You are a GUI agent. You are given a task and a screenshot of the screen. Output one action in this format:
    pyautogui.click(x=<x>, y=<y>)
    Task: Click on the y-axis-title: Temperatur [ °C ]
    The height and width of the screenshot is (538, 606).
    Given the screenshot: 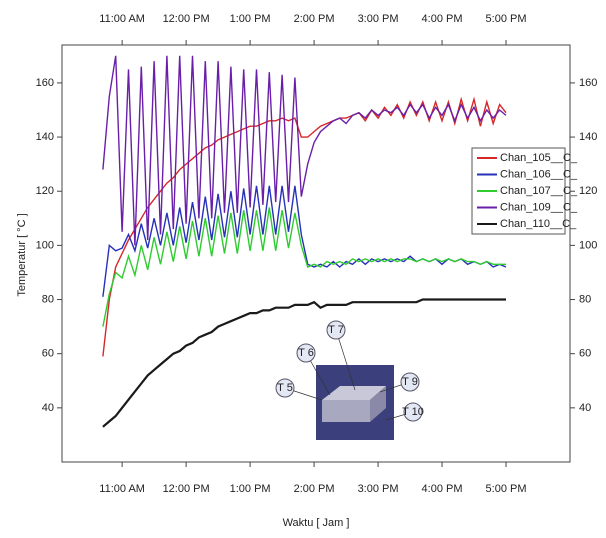 What is the action you would take?
    pyautogui.click(x=22, y=254)
    